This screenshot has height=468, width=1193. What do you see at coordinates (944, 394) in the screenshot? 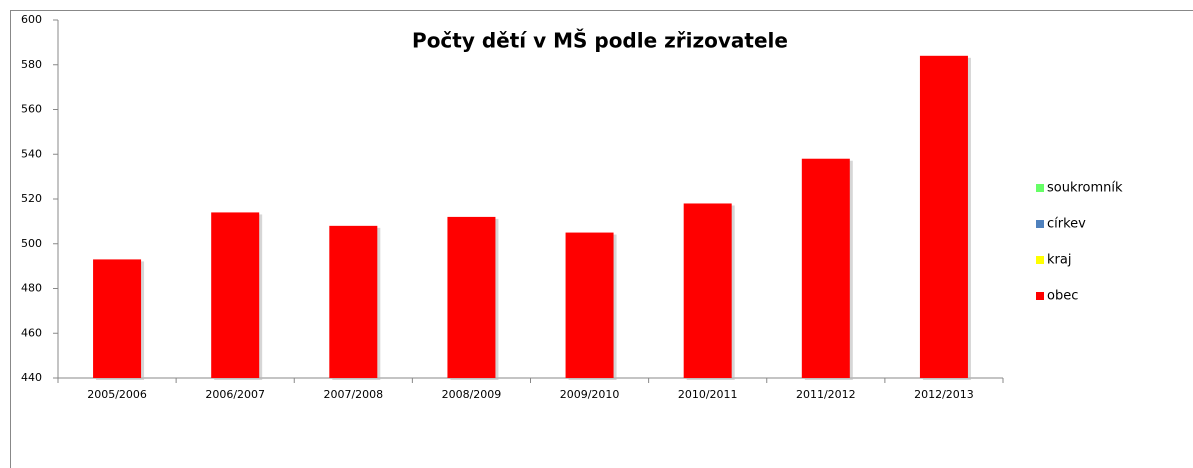
I see `x-tick-label: 2012/2013` at bounding box center [944, 394].